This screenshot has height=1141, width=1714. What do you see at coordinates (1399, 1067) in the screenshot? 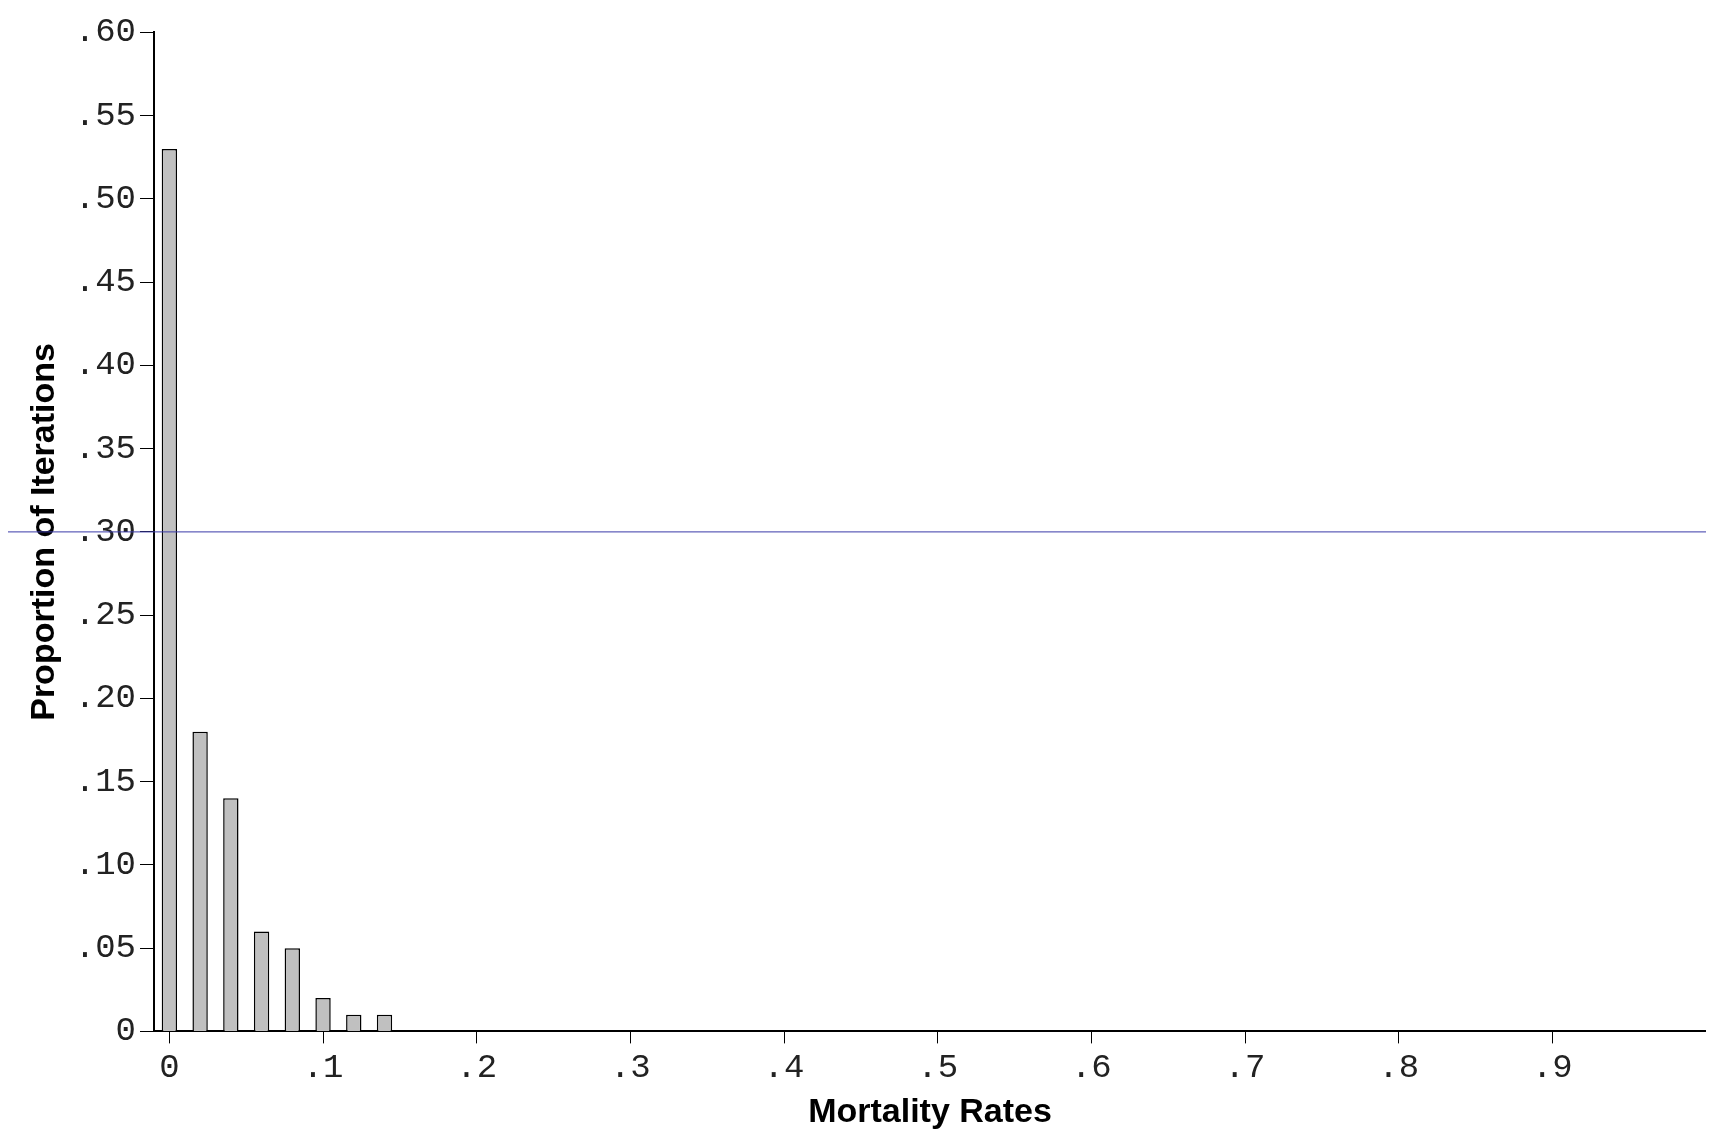
I see `x-tick-label: .8` at bounding box center [1399, 1067].